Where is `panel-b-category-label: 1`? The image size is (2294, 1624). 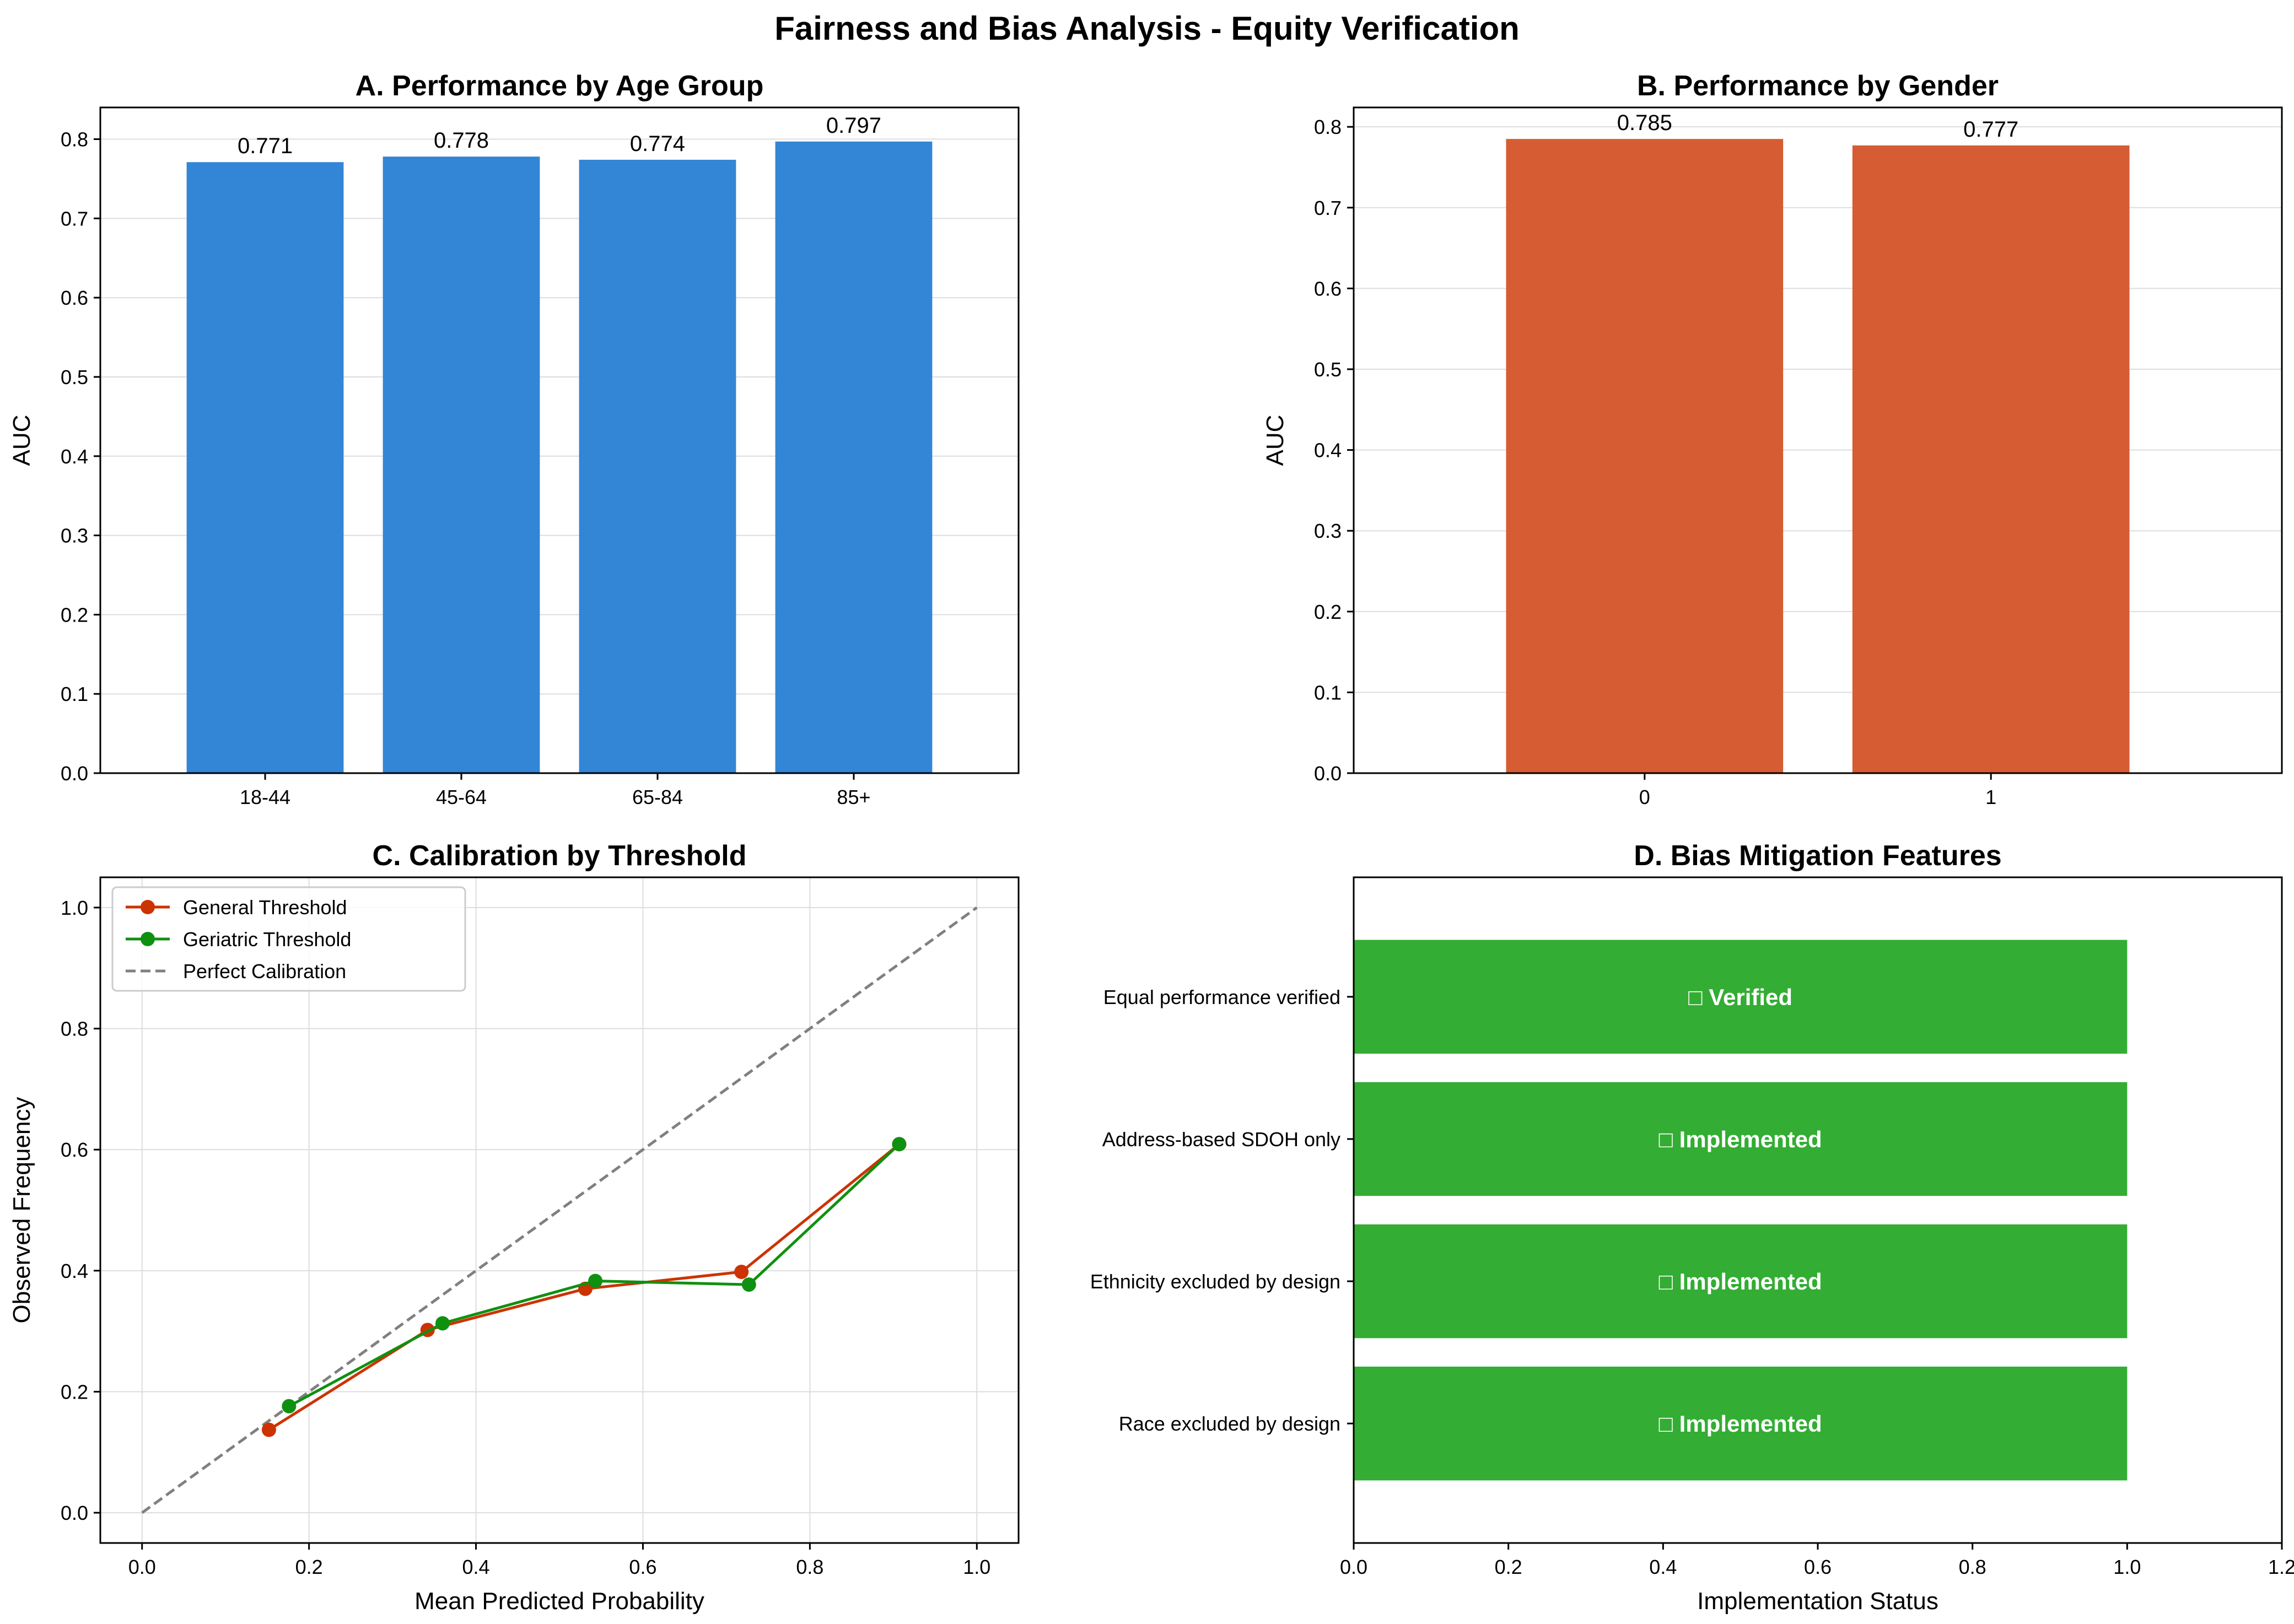
panel-b-category-label: 1 is located at coordinates (1991, 797).